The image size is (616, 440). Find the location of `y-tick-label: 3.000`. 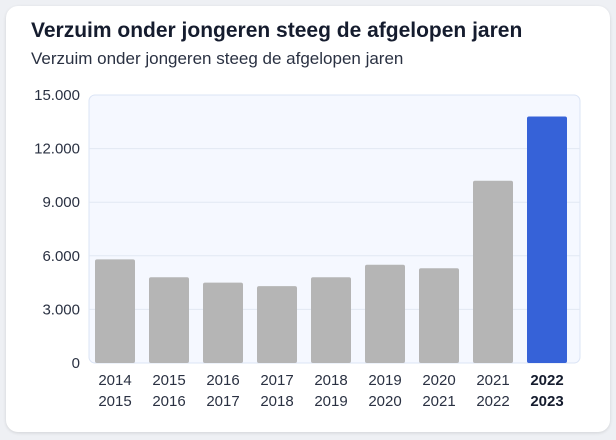

y-tick-label: 3.000 is located at coordinates (61, 309).